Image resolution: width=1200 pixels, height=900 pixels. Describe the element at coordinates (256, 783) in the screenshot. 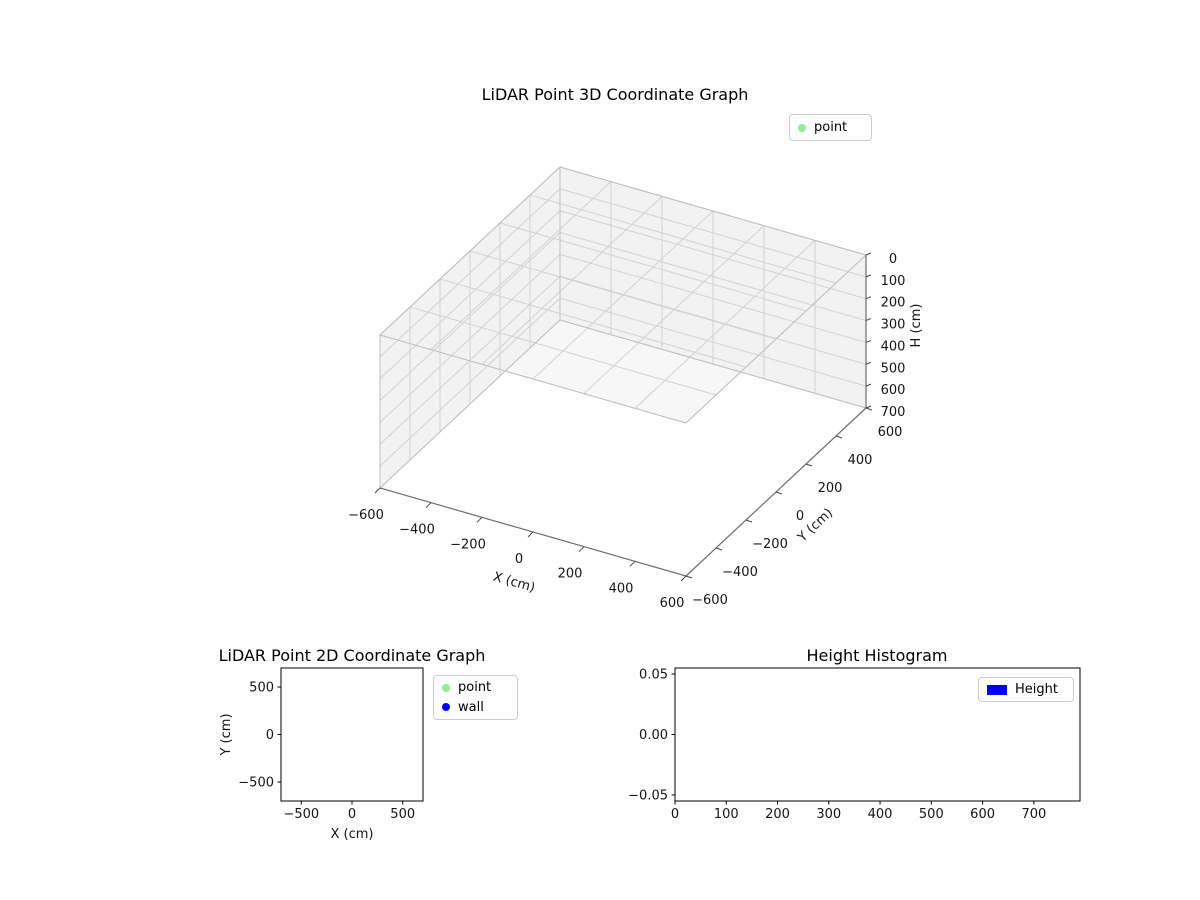

I see `plot2d-y-tick-label: −500` at that location.